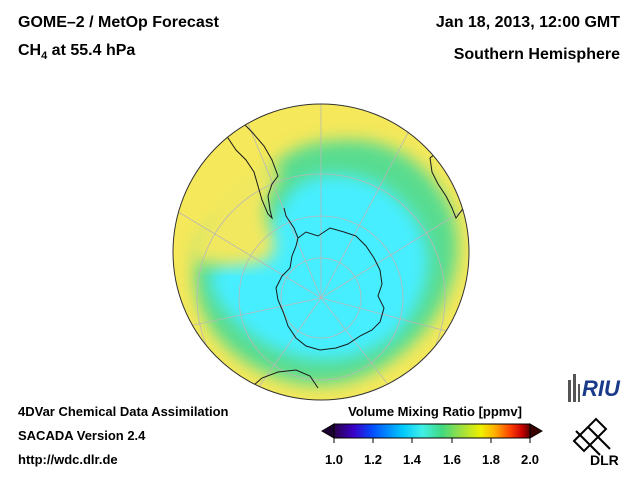 This screenshot has width=640, height=480. Describe the element at coordinates (30, 50) in the screenshot. I see `species-main: CH` at that location.